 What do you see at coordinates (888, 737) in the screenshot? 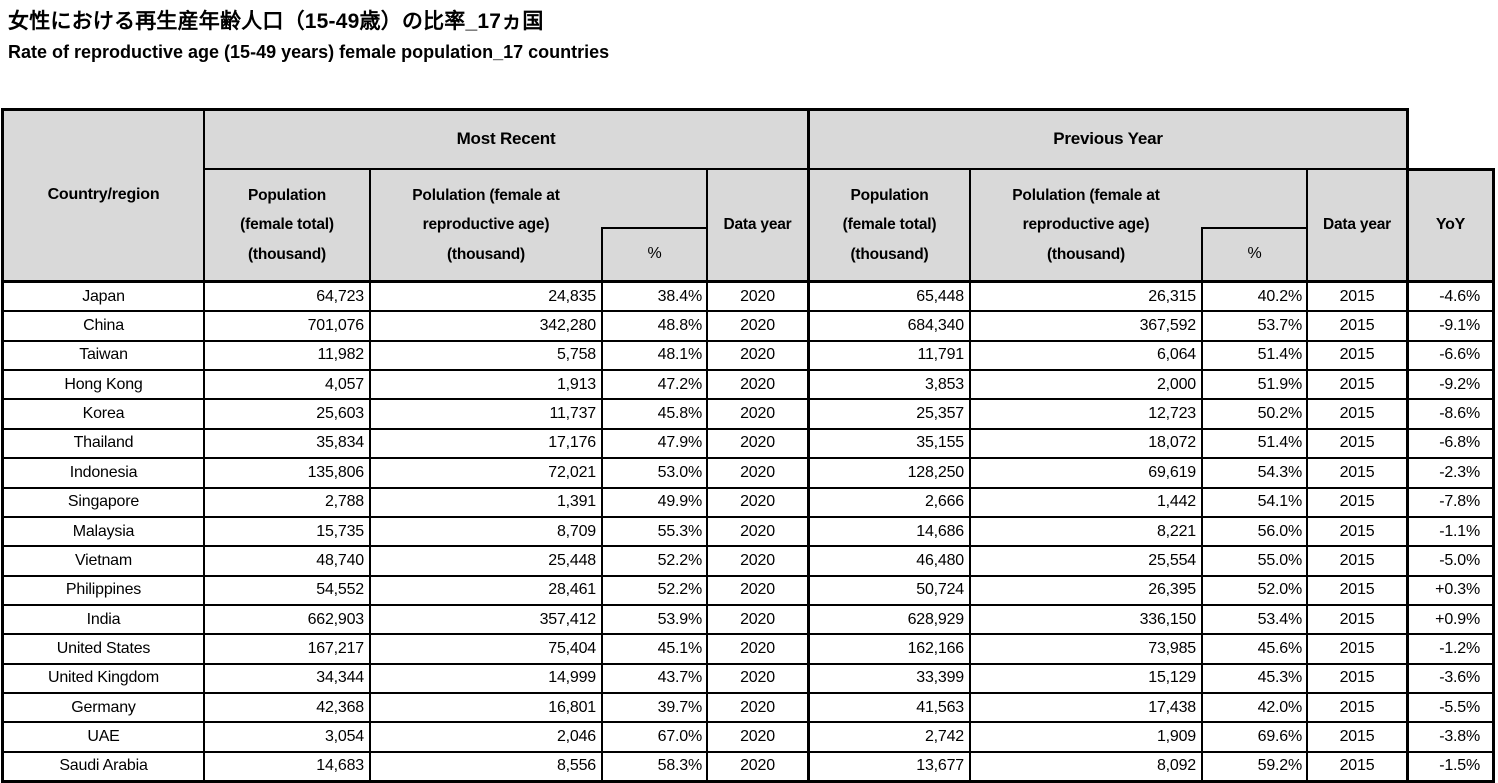
I see `previous-population-total-cell: 2,742` at bounding box center [888, 737].